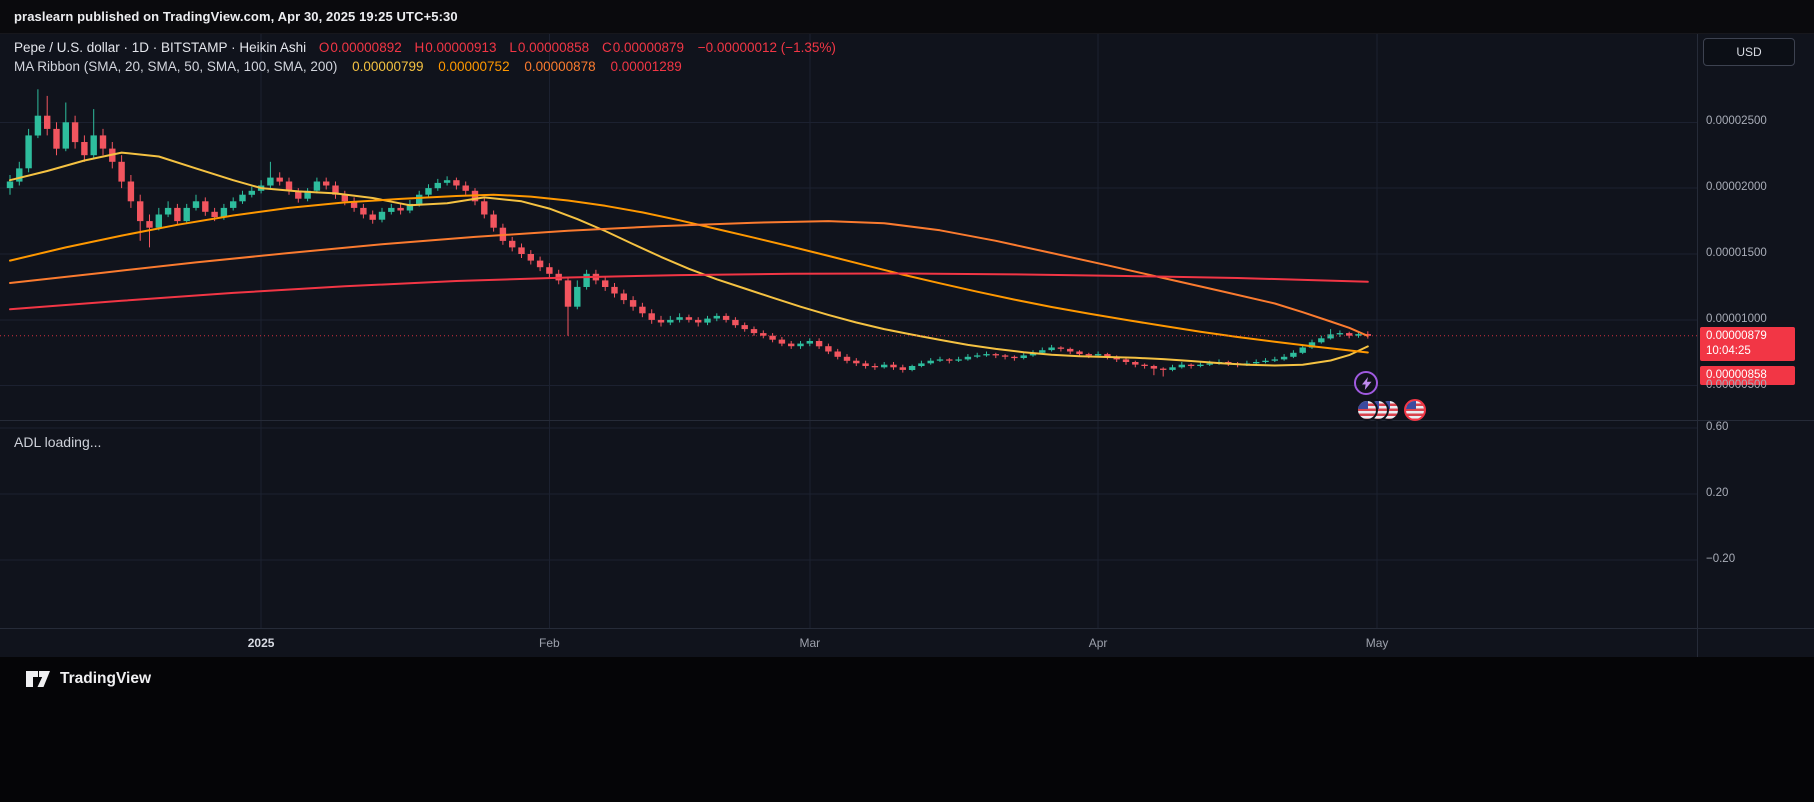 The image size is (1814, 802). What do you see at coordinates (474, 66) in the screenshot?
I see `ma50-value: 0.00000752` at bounding box center [474, 66].